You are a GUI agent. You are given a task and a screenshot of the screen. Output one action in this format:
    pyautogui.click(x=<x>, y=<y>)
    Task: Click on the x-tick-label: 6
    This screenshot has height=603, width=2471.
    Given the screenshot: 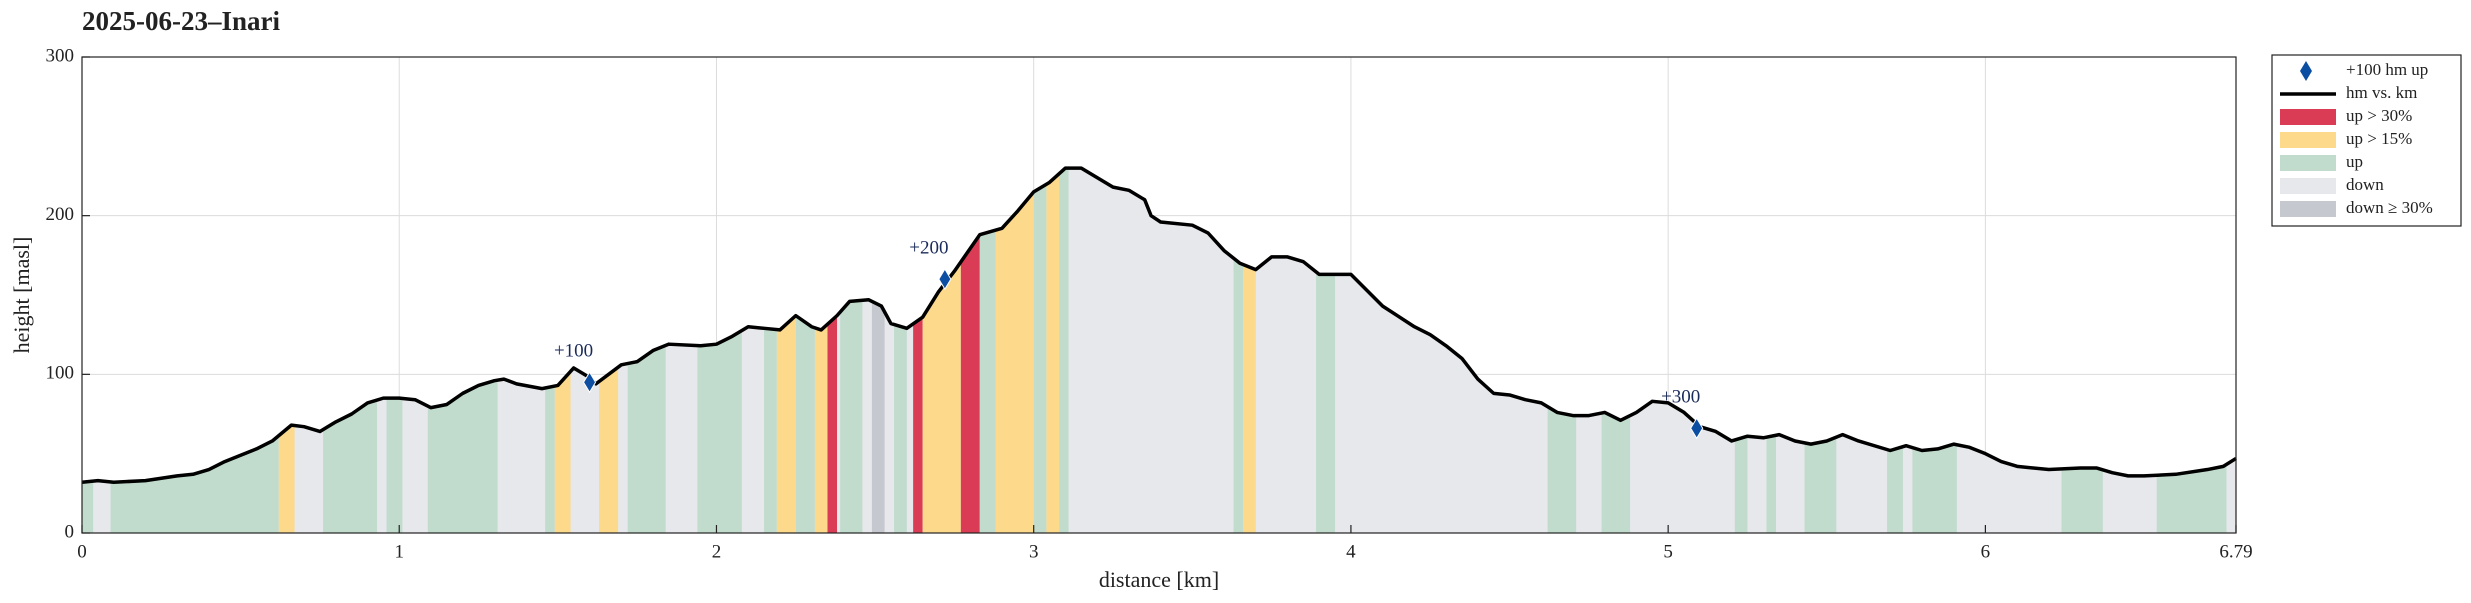 What is the action you would take?
    pyautogui.click(x=1986, y=551)
    